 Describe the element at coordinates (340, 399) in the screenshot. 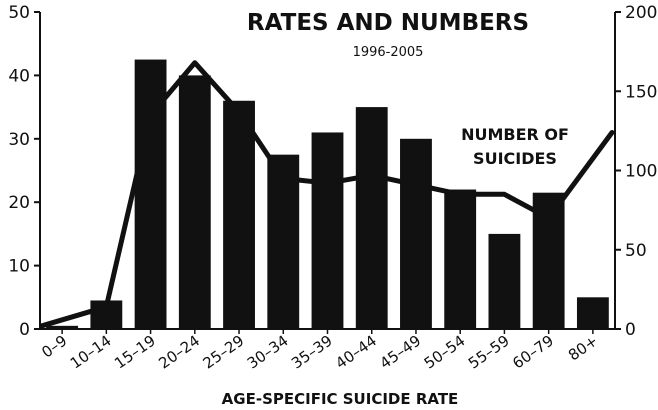

I see `x-axis-label: AGE-SPECIFIC SUICIDE RATE` at that location.